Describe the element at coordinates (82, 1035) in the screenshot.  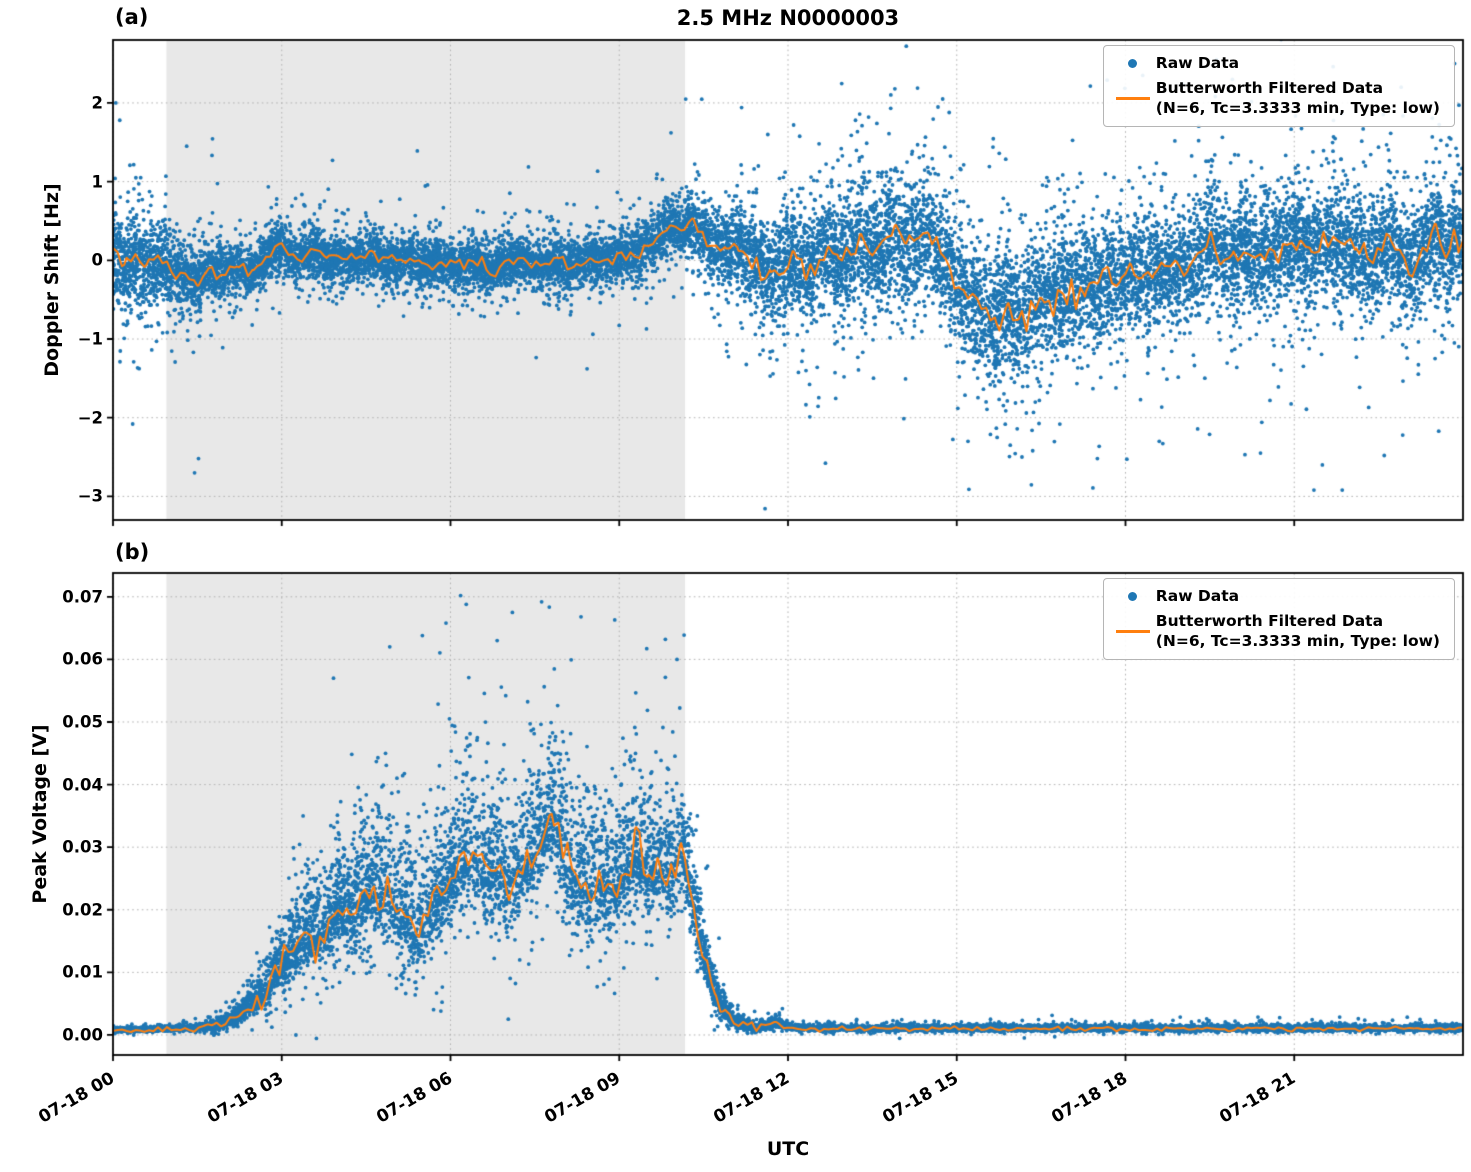
I see `y-tick-label: 0.00` at that location.